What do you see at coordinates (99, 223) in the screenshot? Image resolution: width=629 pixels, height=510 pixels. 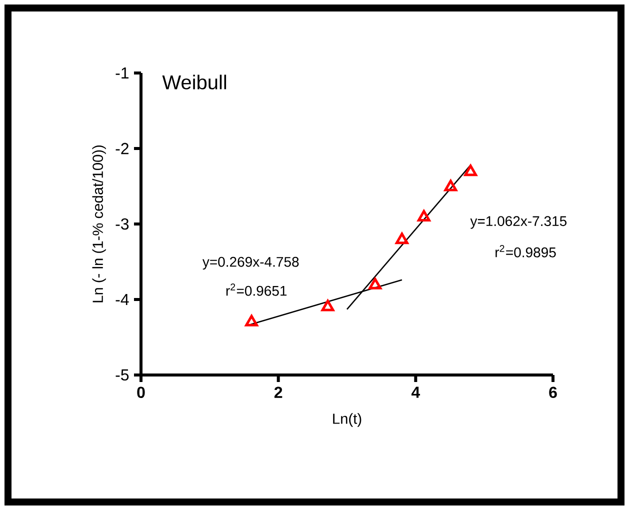 I see `y-axis-title: Ln (- ln (1-% cedat/100))` at bounding box center [99, 223].